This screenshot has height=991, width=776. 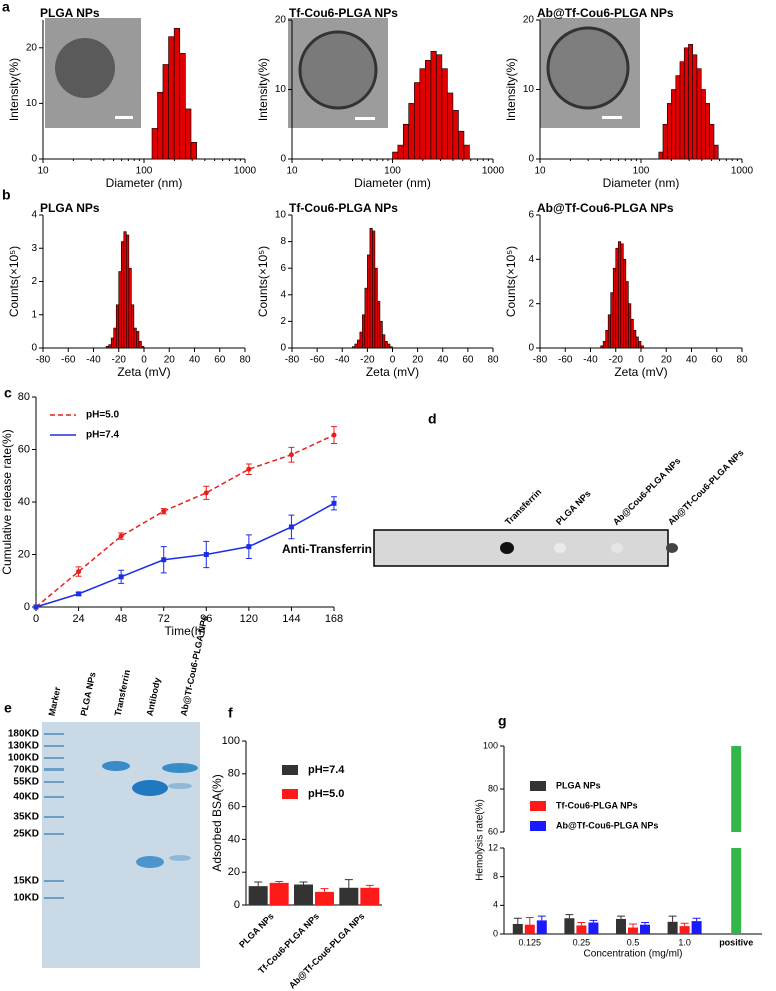 I want to click on x-tick-label: 0, so click(x=144, y=360).